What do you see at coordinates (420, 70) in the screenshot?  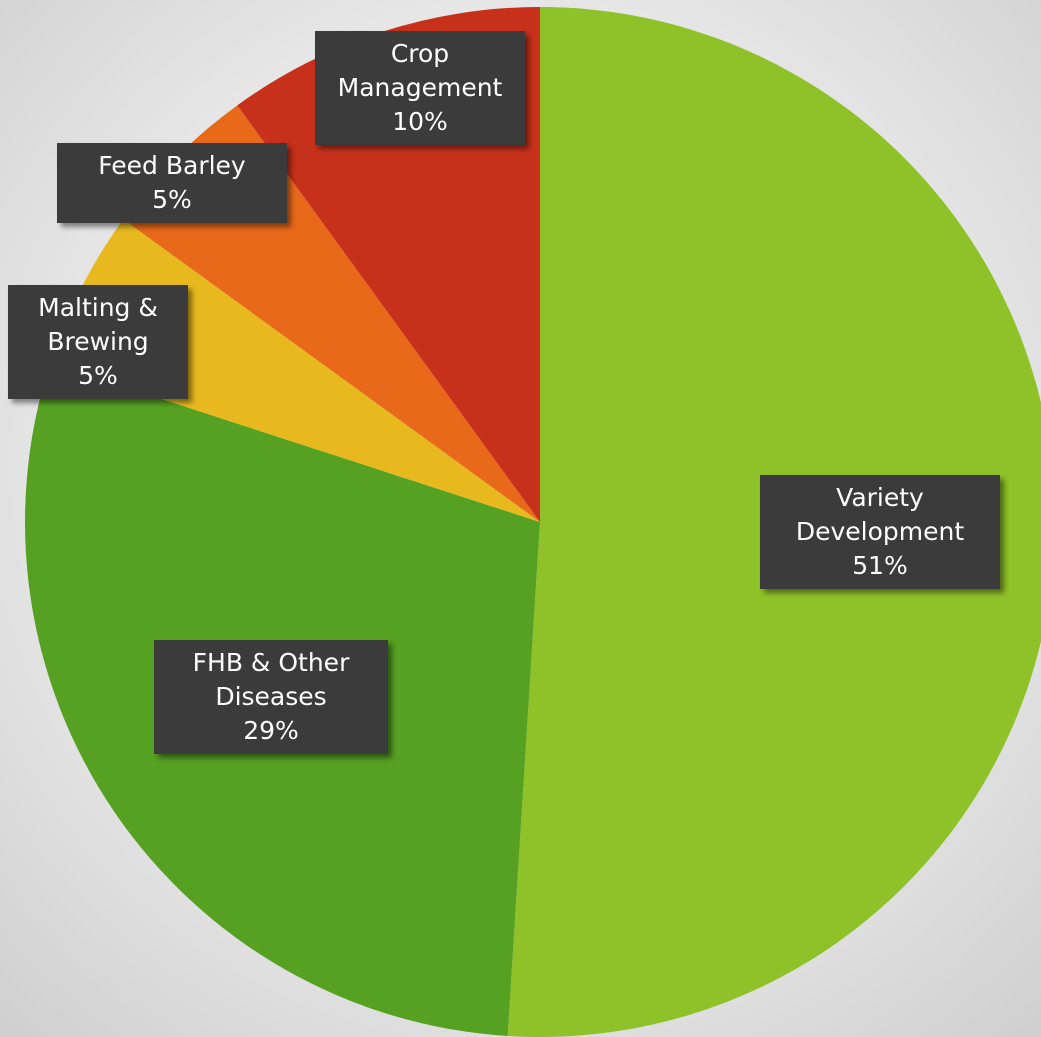 I see `label-name: Crop Management` at bounding box center [420, 70].